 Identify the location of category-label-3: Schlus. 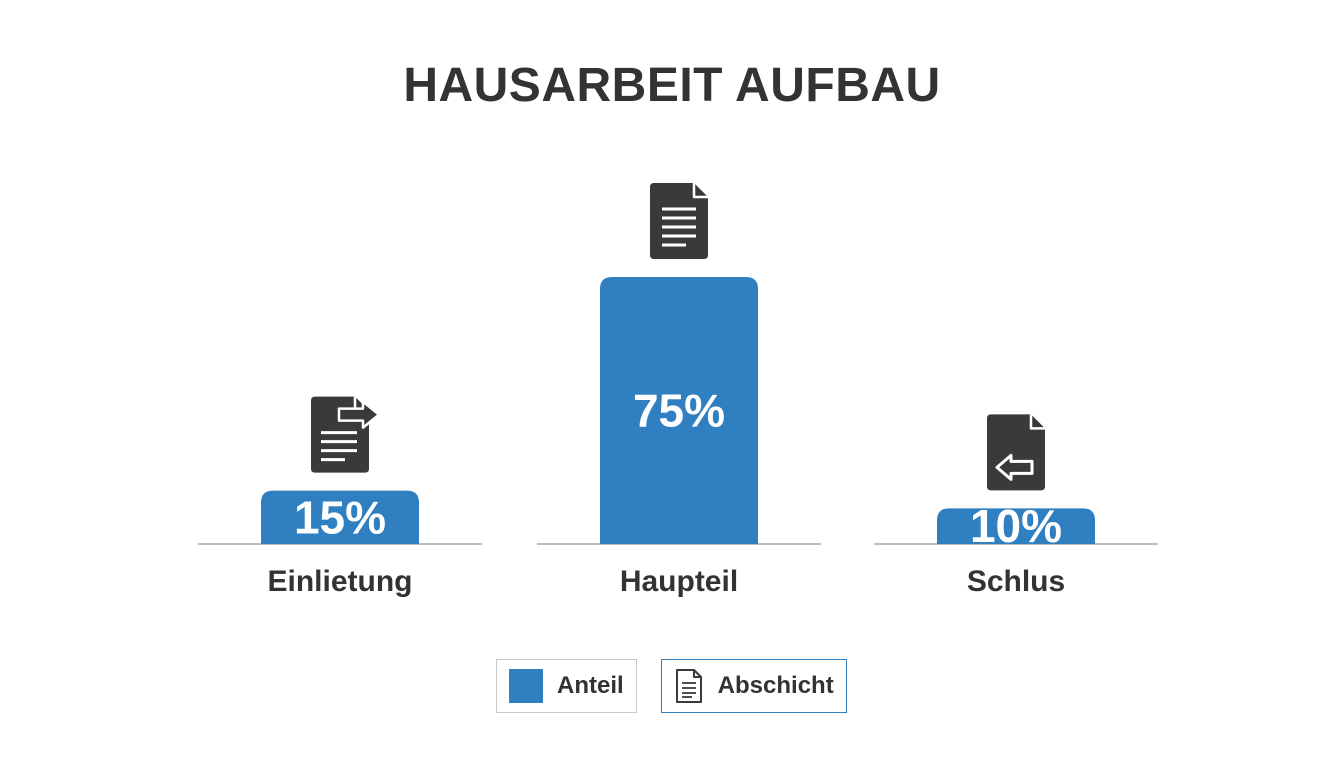
(1016, 581).